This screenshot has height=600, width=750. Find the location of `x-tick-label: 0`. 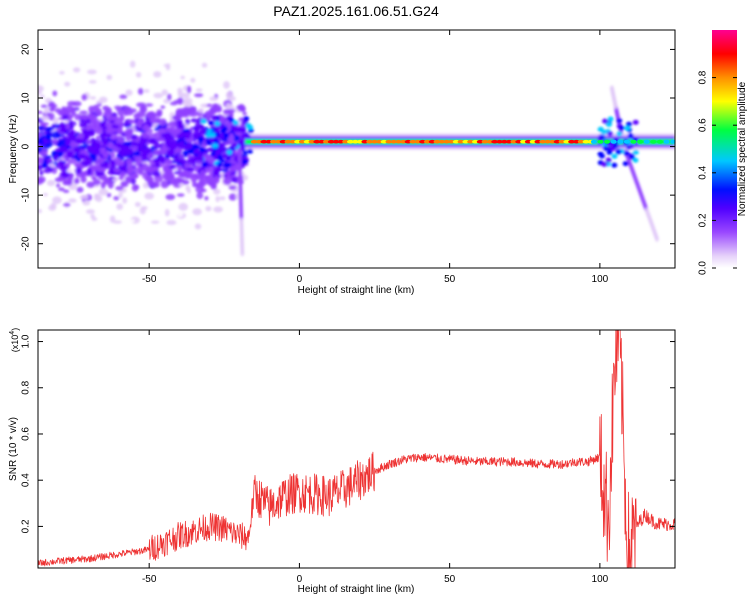

x-tick-label: 0 is located at coordinates (300, 579).